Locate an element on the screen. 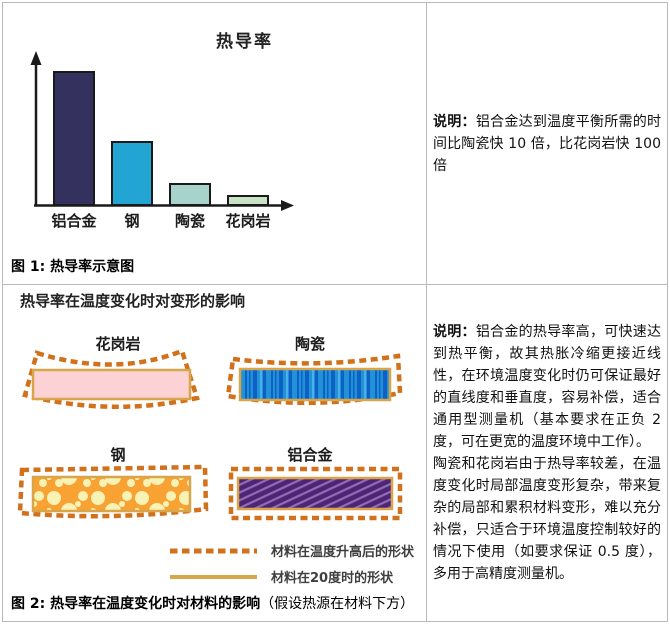 The image size is (670, 626). steel-label: 钢 is located at coordinates (117, 455).